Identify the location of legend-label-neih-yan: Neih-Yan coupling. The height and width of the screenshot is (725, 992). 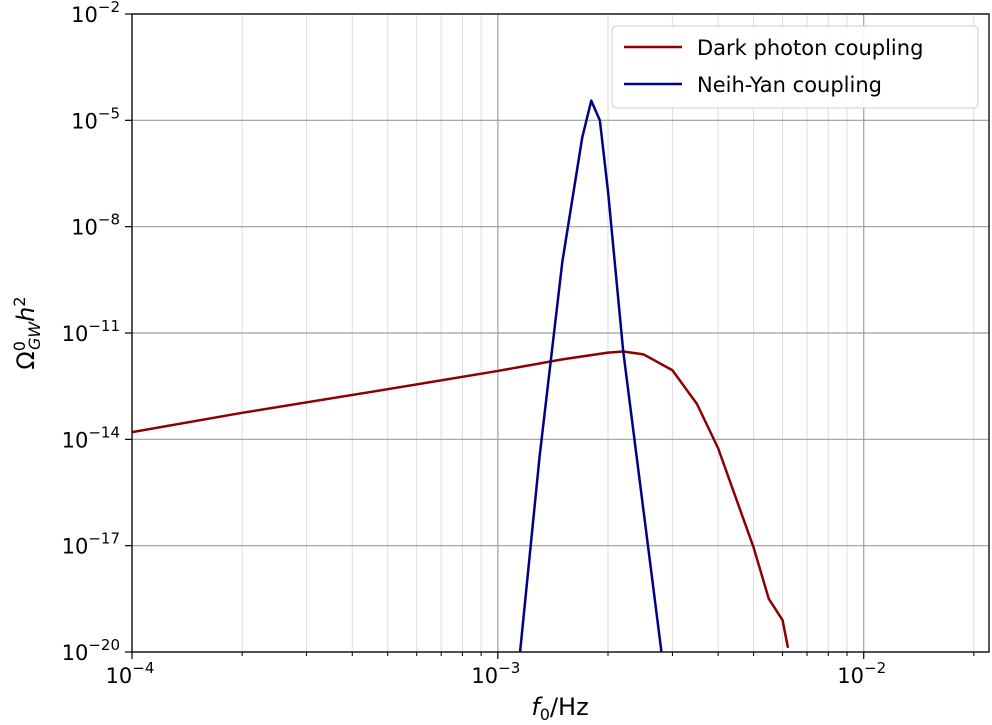
(789, 85).